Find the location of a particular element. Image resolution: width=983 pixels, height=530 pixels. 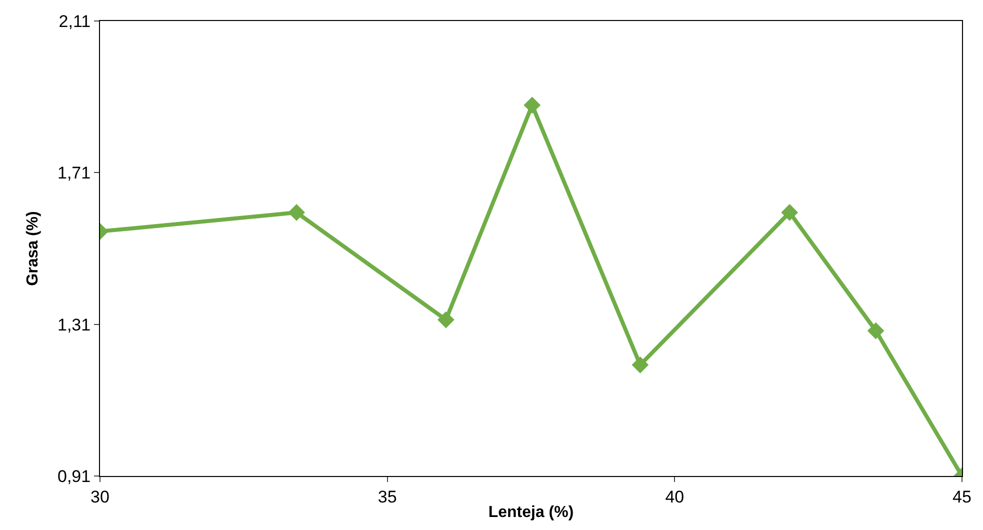

y-tick-label: 1,31 is located at coordinates (74, 324).